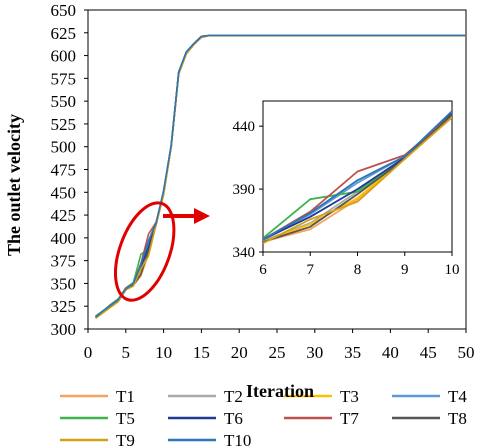  What do you see at coordinates (352, 352) in the screenshot?
I see `x-tick-label: 35` at bounding box center [352, 352].